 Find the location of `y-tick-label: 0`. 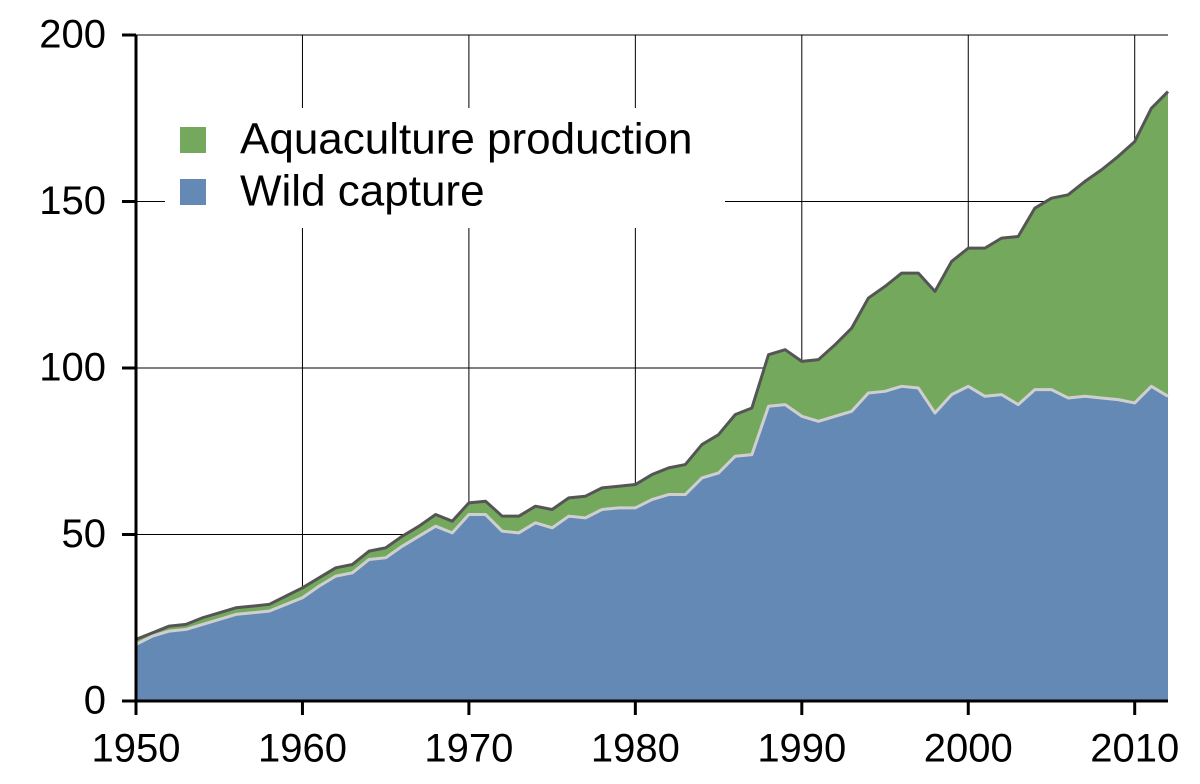

y-tick-label: 0 is located at coordinates (95, 701).